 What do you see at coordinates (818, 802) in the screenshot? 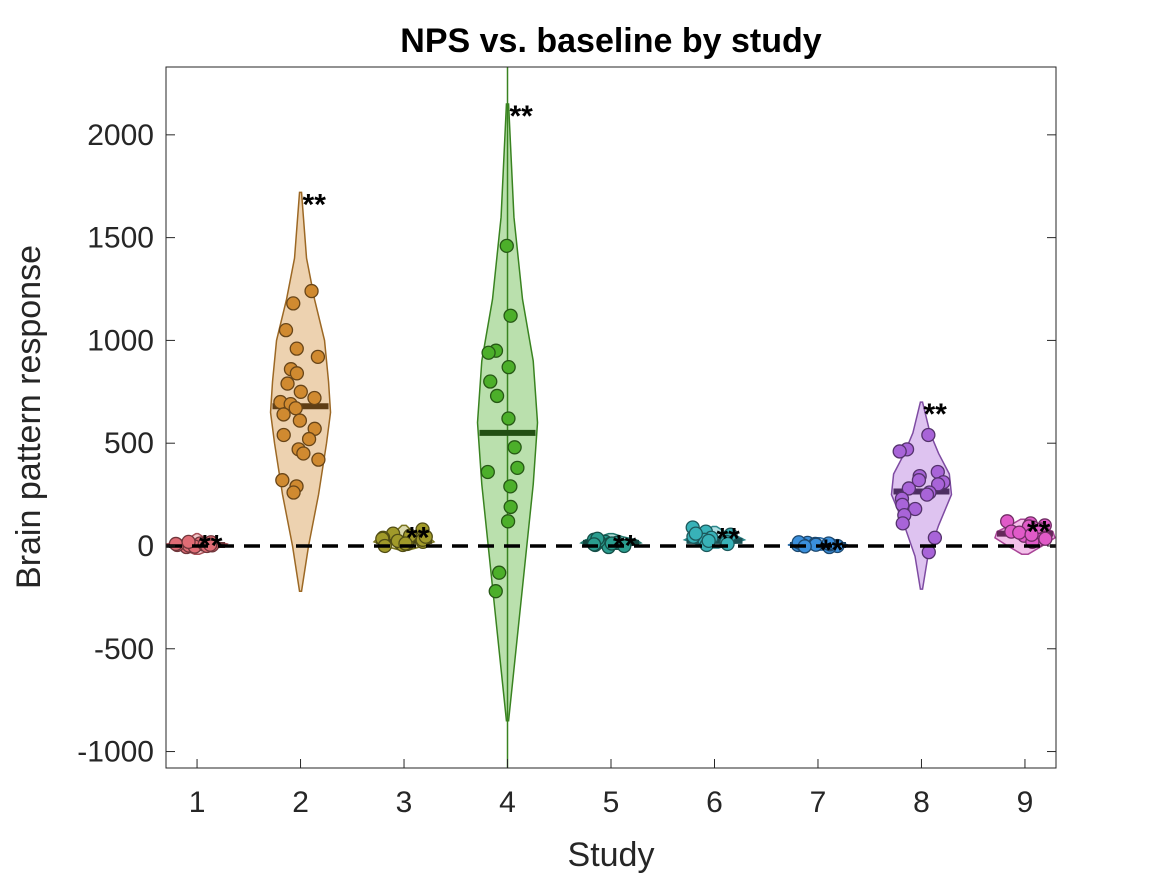
I see `x-tick-label: 7` at bounding box center [818, 802].